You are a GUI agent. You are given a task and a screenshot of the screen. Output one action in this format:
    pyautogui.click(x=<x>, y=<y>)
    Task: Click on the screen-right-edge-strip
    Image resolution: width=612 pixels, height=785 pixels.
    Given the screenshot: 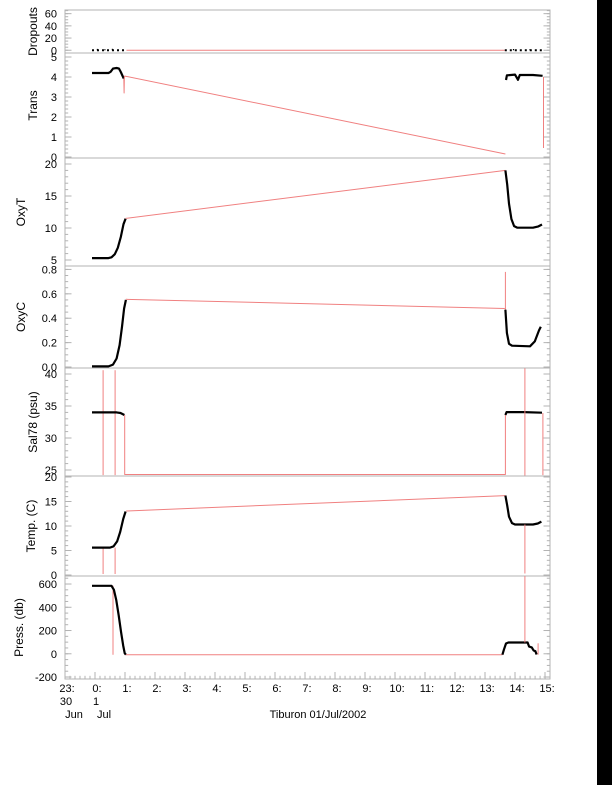 What is the action you would take?
    pyautogui.click(x=604, y=392)
    